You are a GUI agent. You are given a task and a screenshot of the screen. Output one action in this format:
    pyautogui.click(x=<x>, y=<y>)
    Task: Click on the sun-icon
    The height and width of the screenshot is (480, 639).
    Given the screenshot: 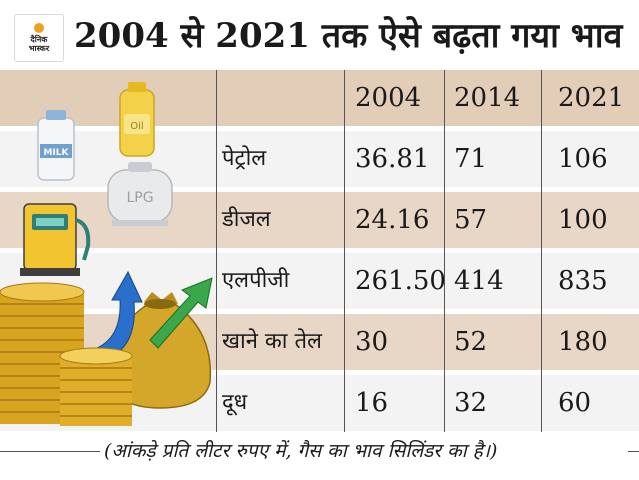 What is the action you would take?
    pyautogui.click(x=39, y=28)
    